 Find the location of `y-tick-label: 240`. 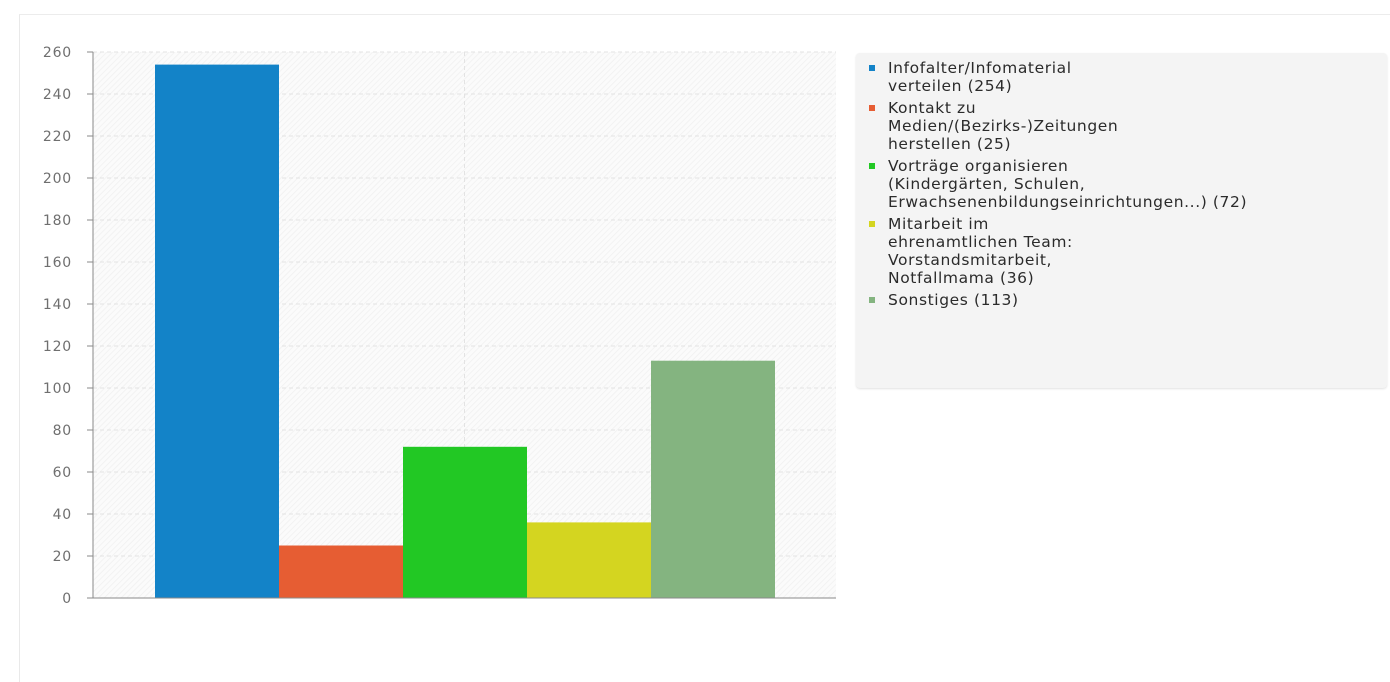

y-tick-label: 240 is located at coordinates (57, 95).